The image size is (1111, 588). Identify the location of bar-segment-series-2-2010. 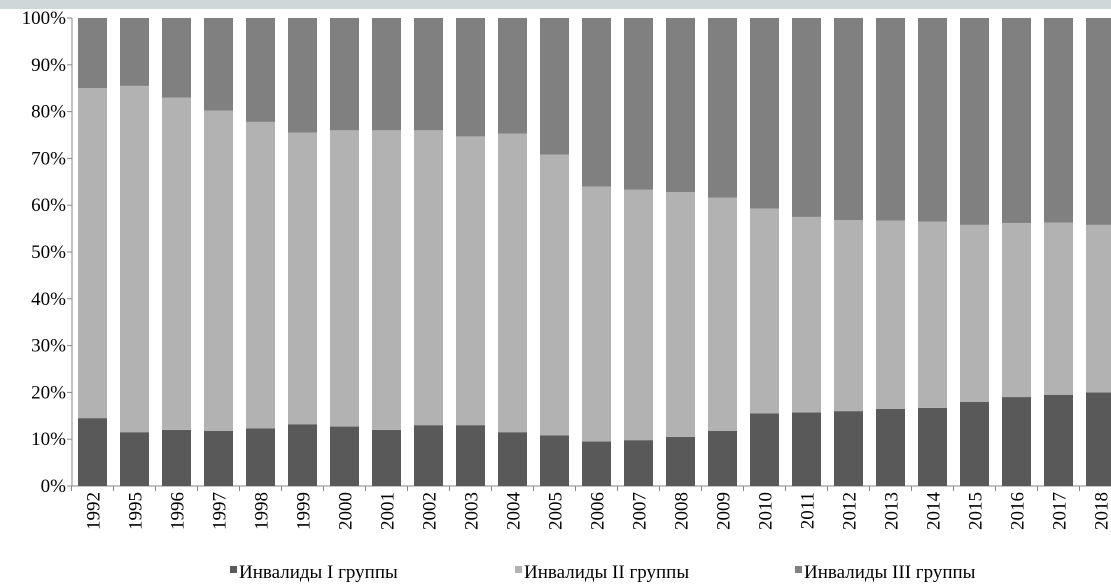
(764, 311).